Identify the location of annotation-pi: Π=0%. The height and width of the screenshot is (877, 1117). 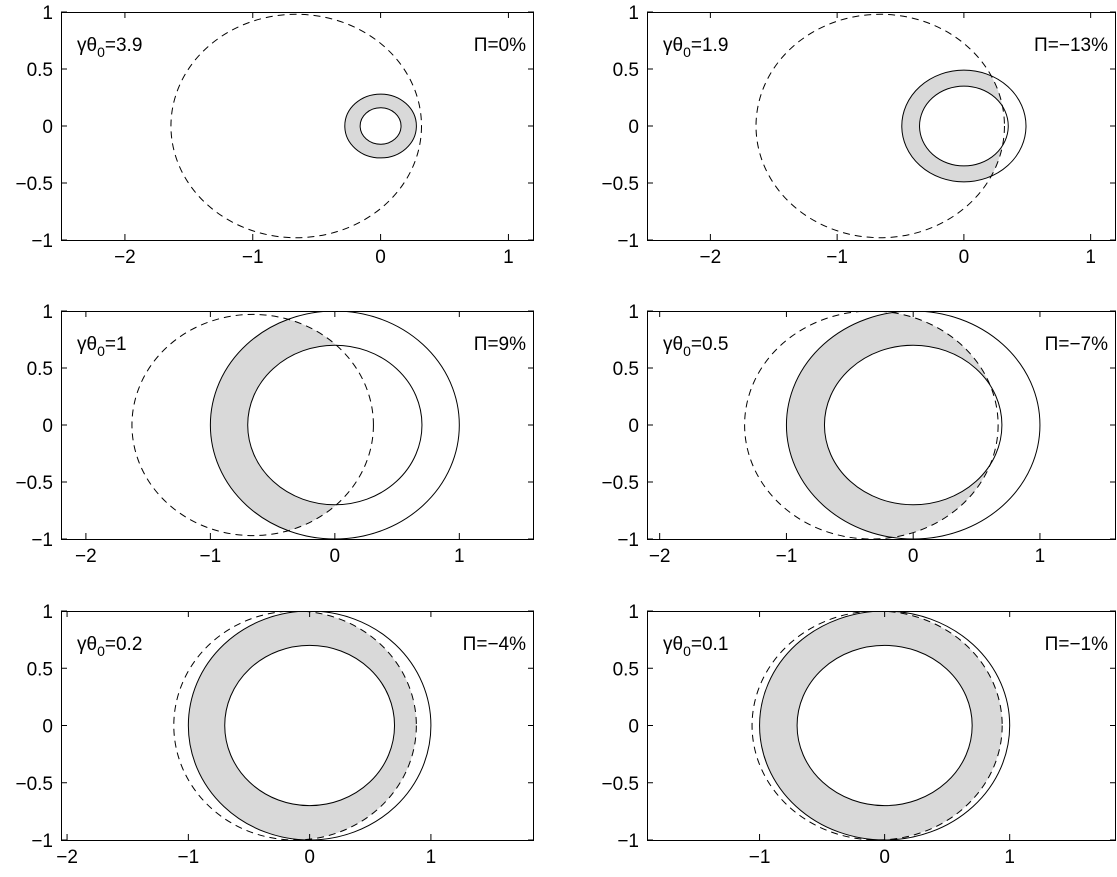
(500, 45).